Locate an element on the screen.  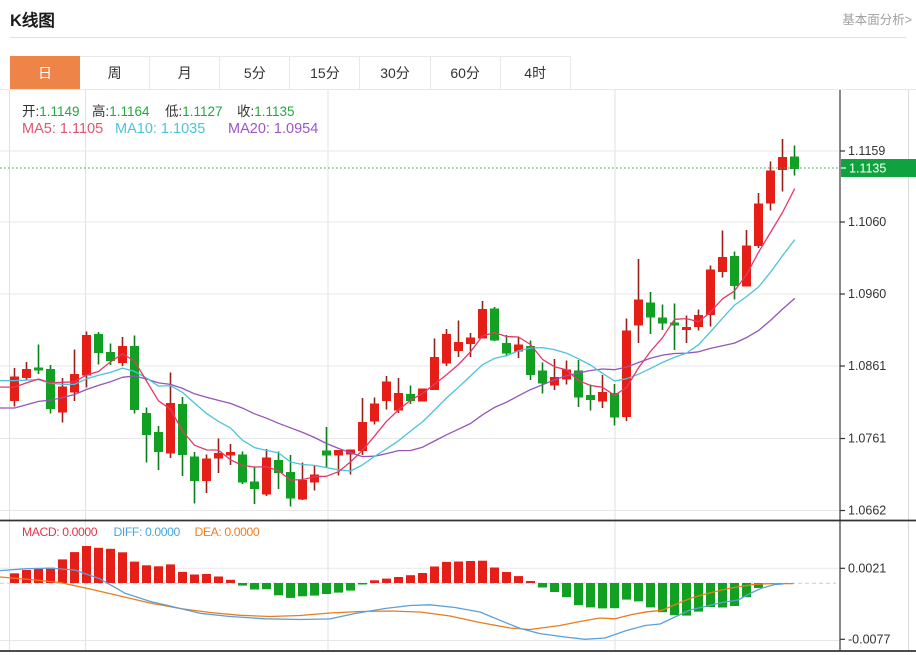
svg-text: 1.1060 is located at coordinates (867, 222).